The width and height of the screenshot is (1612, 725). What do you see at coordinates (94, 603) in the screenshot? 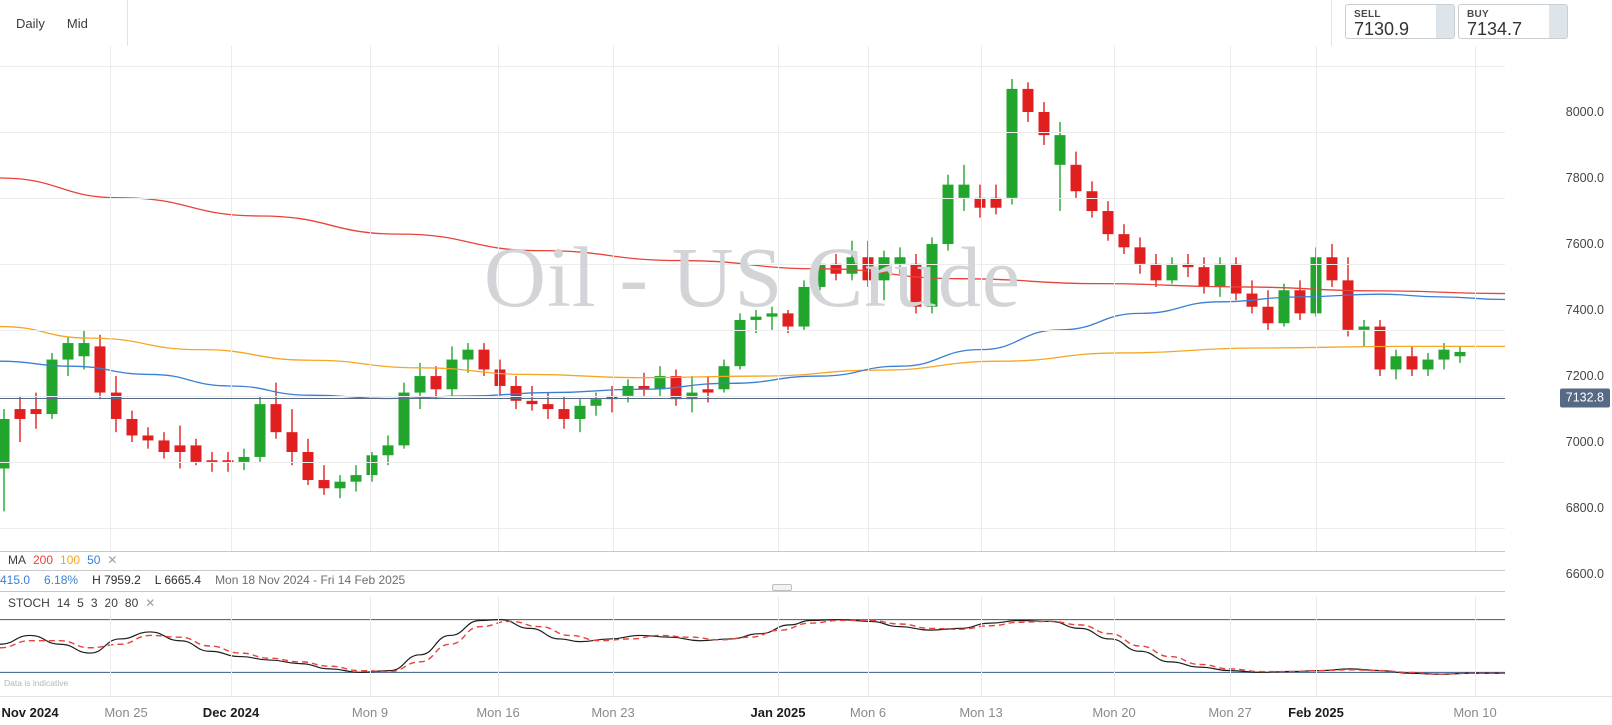
I see `stoch-param-3: 3` at bounding box center [94, 603].